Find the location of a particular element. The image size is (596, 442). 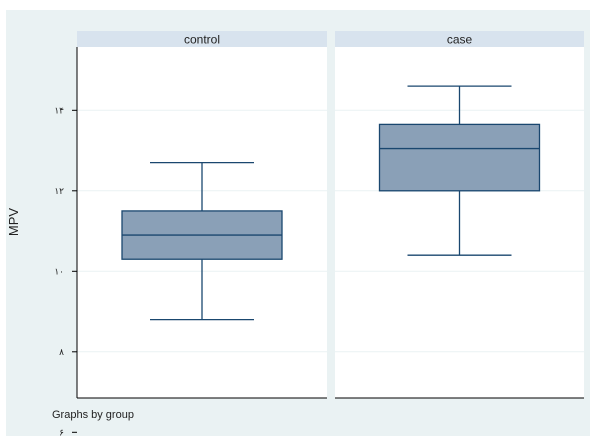

panel-header-control is located at coordinates (202, 39).